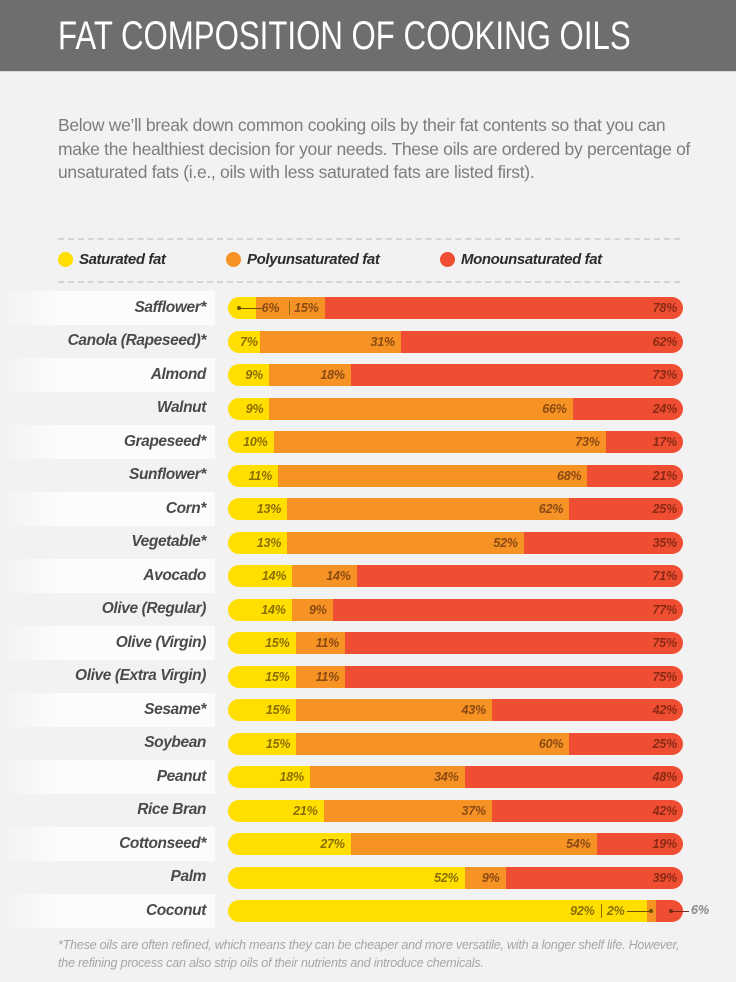  I want to click on data-label: 43%, so click(473, 710).